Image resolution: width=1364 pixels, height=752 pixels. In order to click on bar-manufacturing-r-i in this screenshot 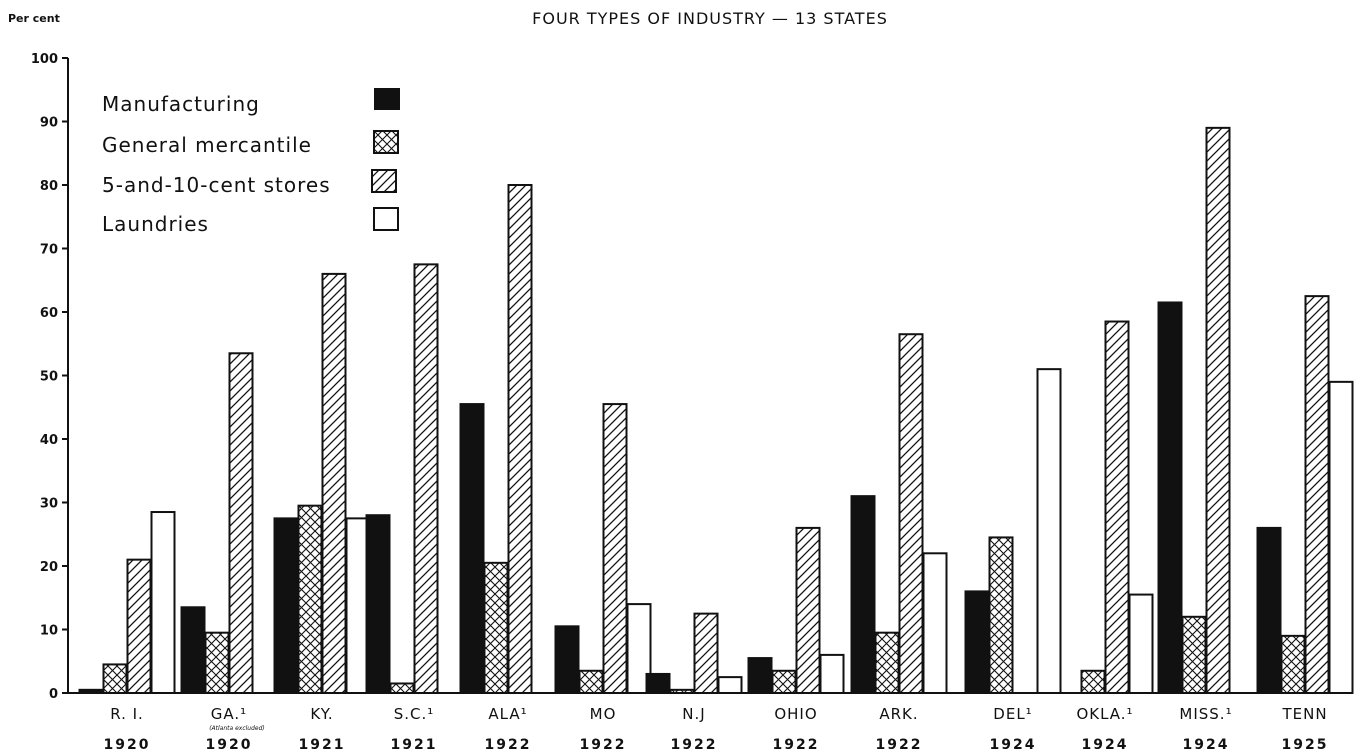, I will do `click(91, 691)`.